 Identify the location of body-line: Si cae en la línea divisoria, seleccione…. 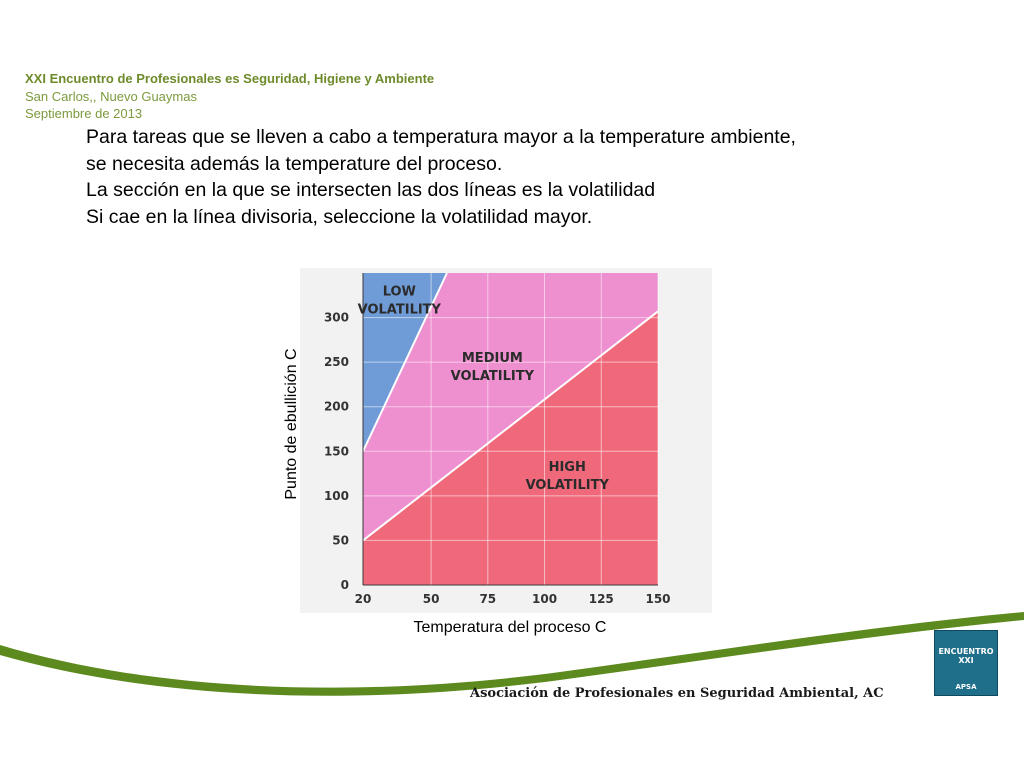
(339, 216).